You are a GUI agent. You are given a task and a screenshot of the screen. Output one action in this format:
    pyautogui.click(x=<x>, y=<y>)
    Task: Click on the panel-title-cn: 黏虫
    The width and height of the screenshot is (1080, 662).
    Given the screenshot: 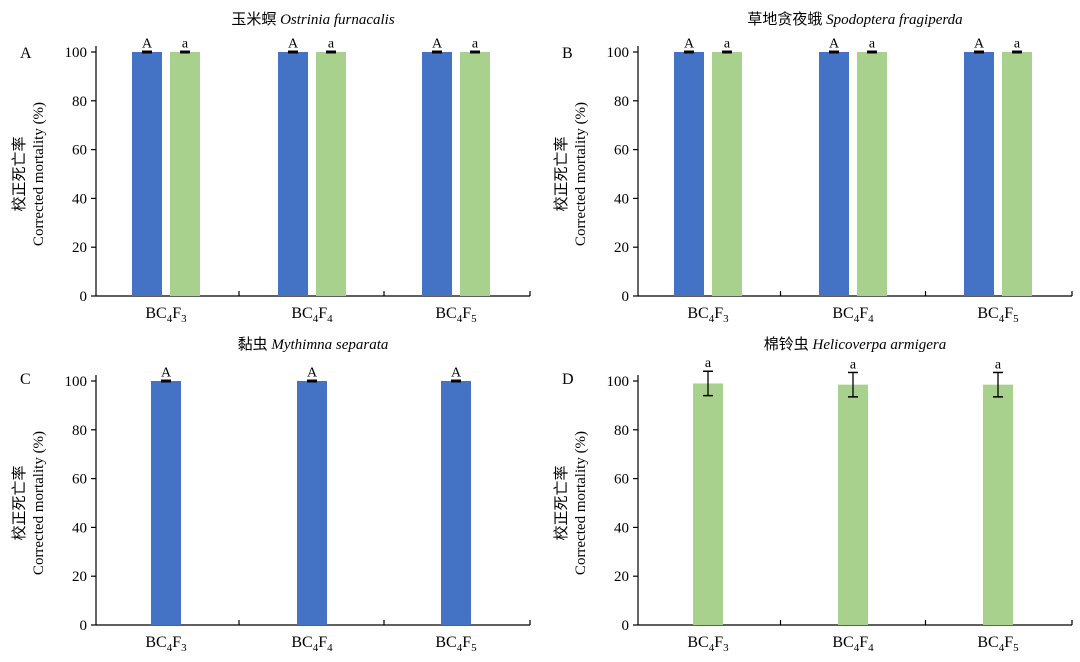 What is the action you would take?
    pyautogui.click(x=255, y=344)
    